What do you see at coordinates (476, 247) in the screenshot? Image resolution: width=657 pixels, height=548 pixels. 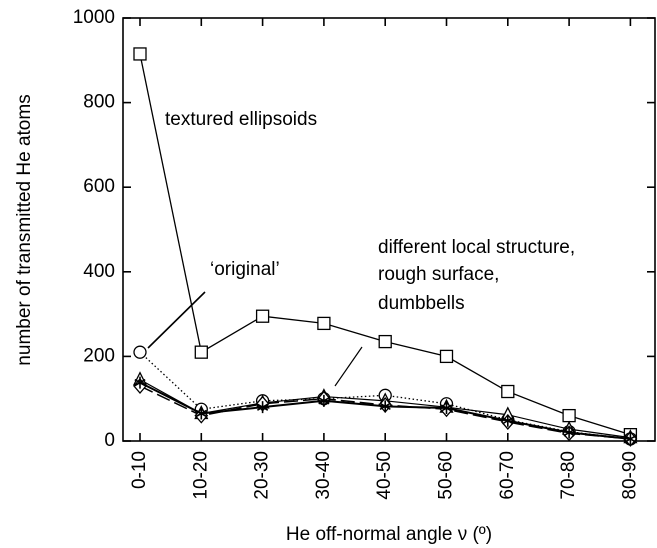 I see `annotation: different local structure,` at bounding box center [476, 247].